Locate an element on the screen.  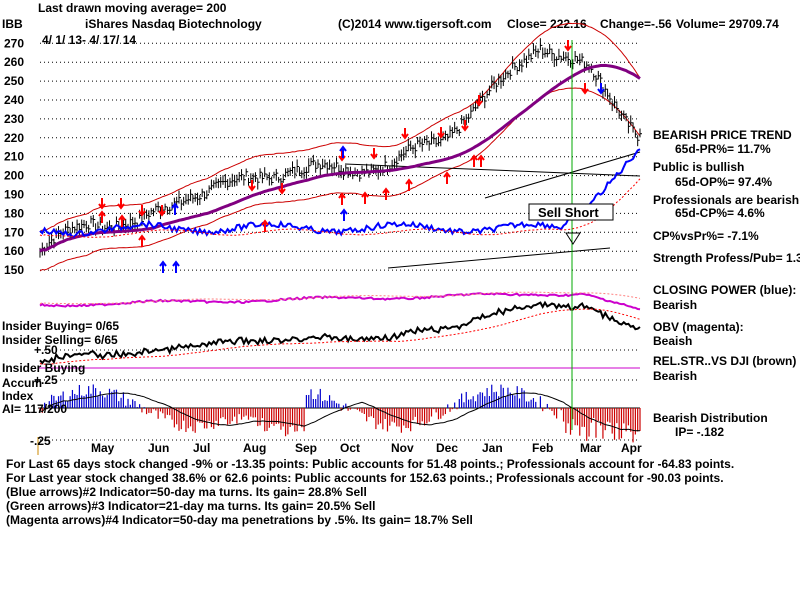
sell-short-label: Sell Short is located at coordinates (568, 212).